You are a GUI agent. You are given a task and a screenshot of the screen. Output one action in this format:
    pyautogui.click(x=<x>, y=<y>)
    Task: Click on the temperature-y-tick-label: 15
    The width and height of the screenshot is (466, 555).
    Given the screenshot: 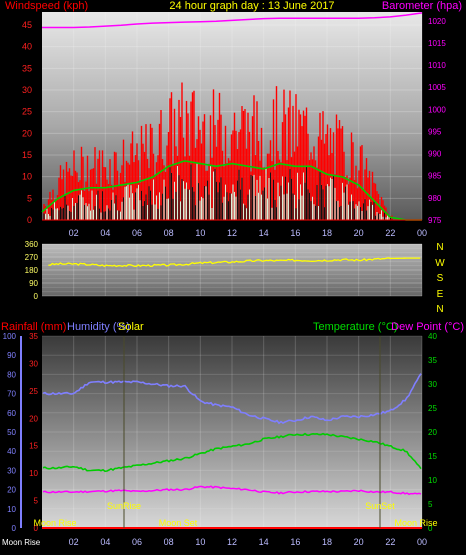 What is the action you would take?
    pyautogui.click(x=432, y=456)
    